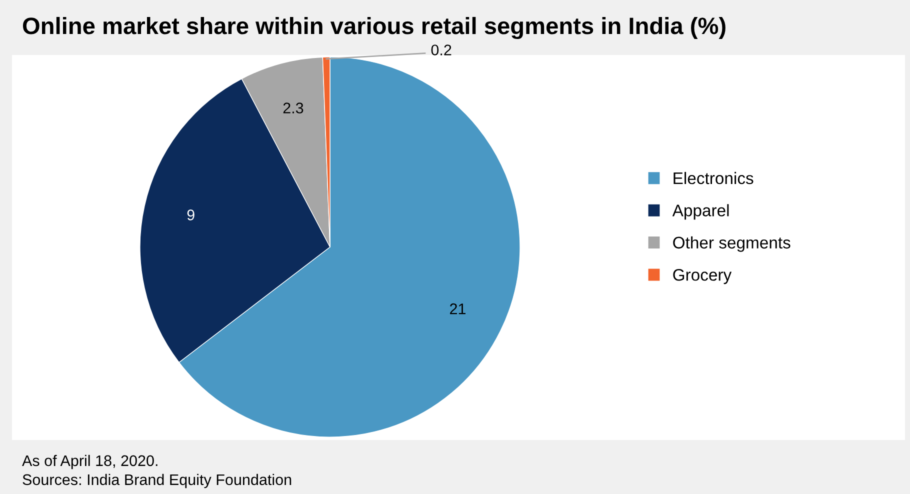 This screenshot has height=494, width=910. What do you see at coordinates (190, 215) in the screenshot?
I see `data-label: 9` at bounding box center [190, 215].